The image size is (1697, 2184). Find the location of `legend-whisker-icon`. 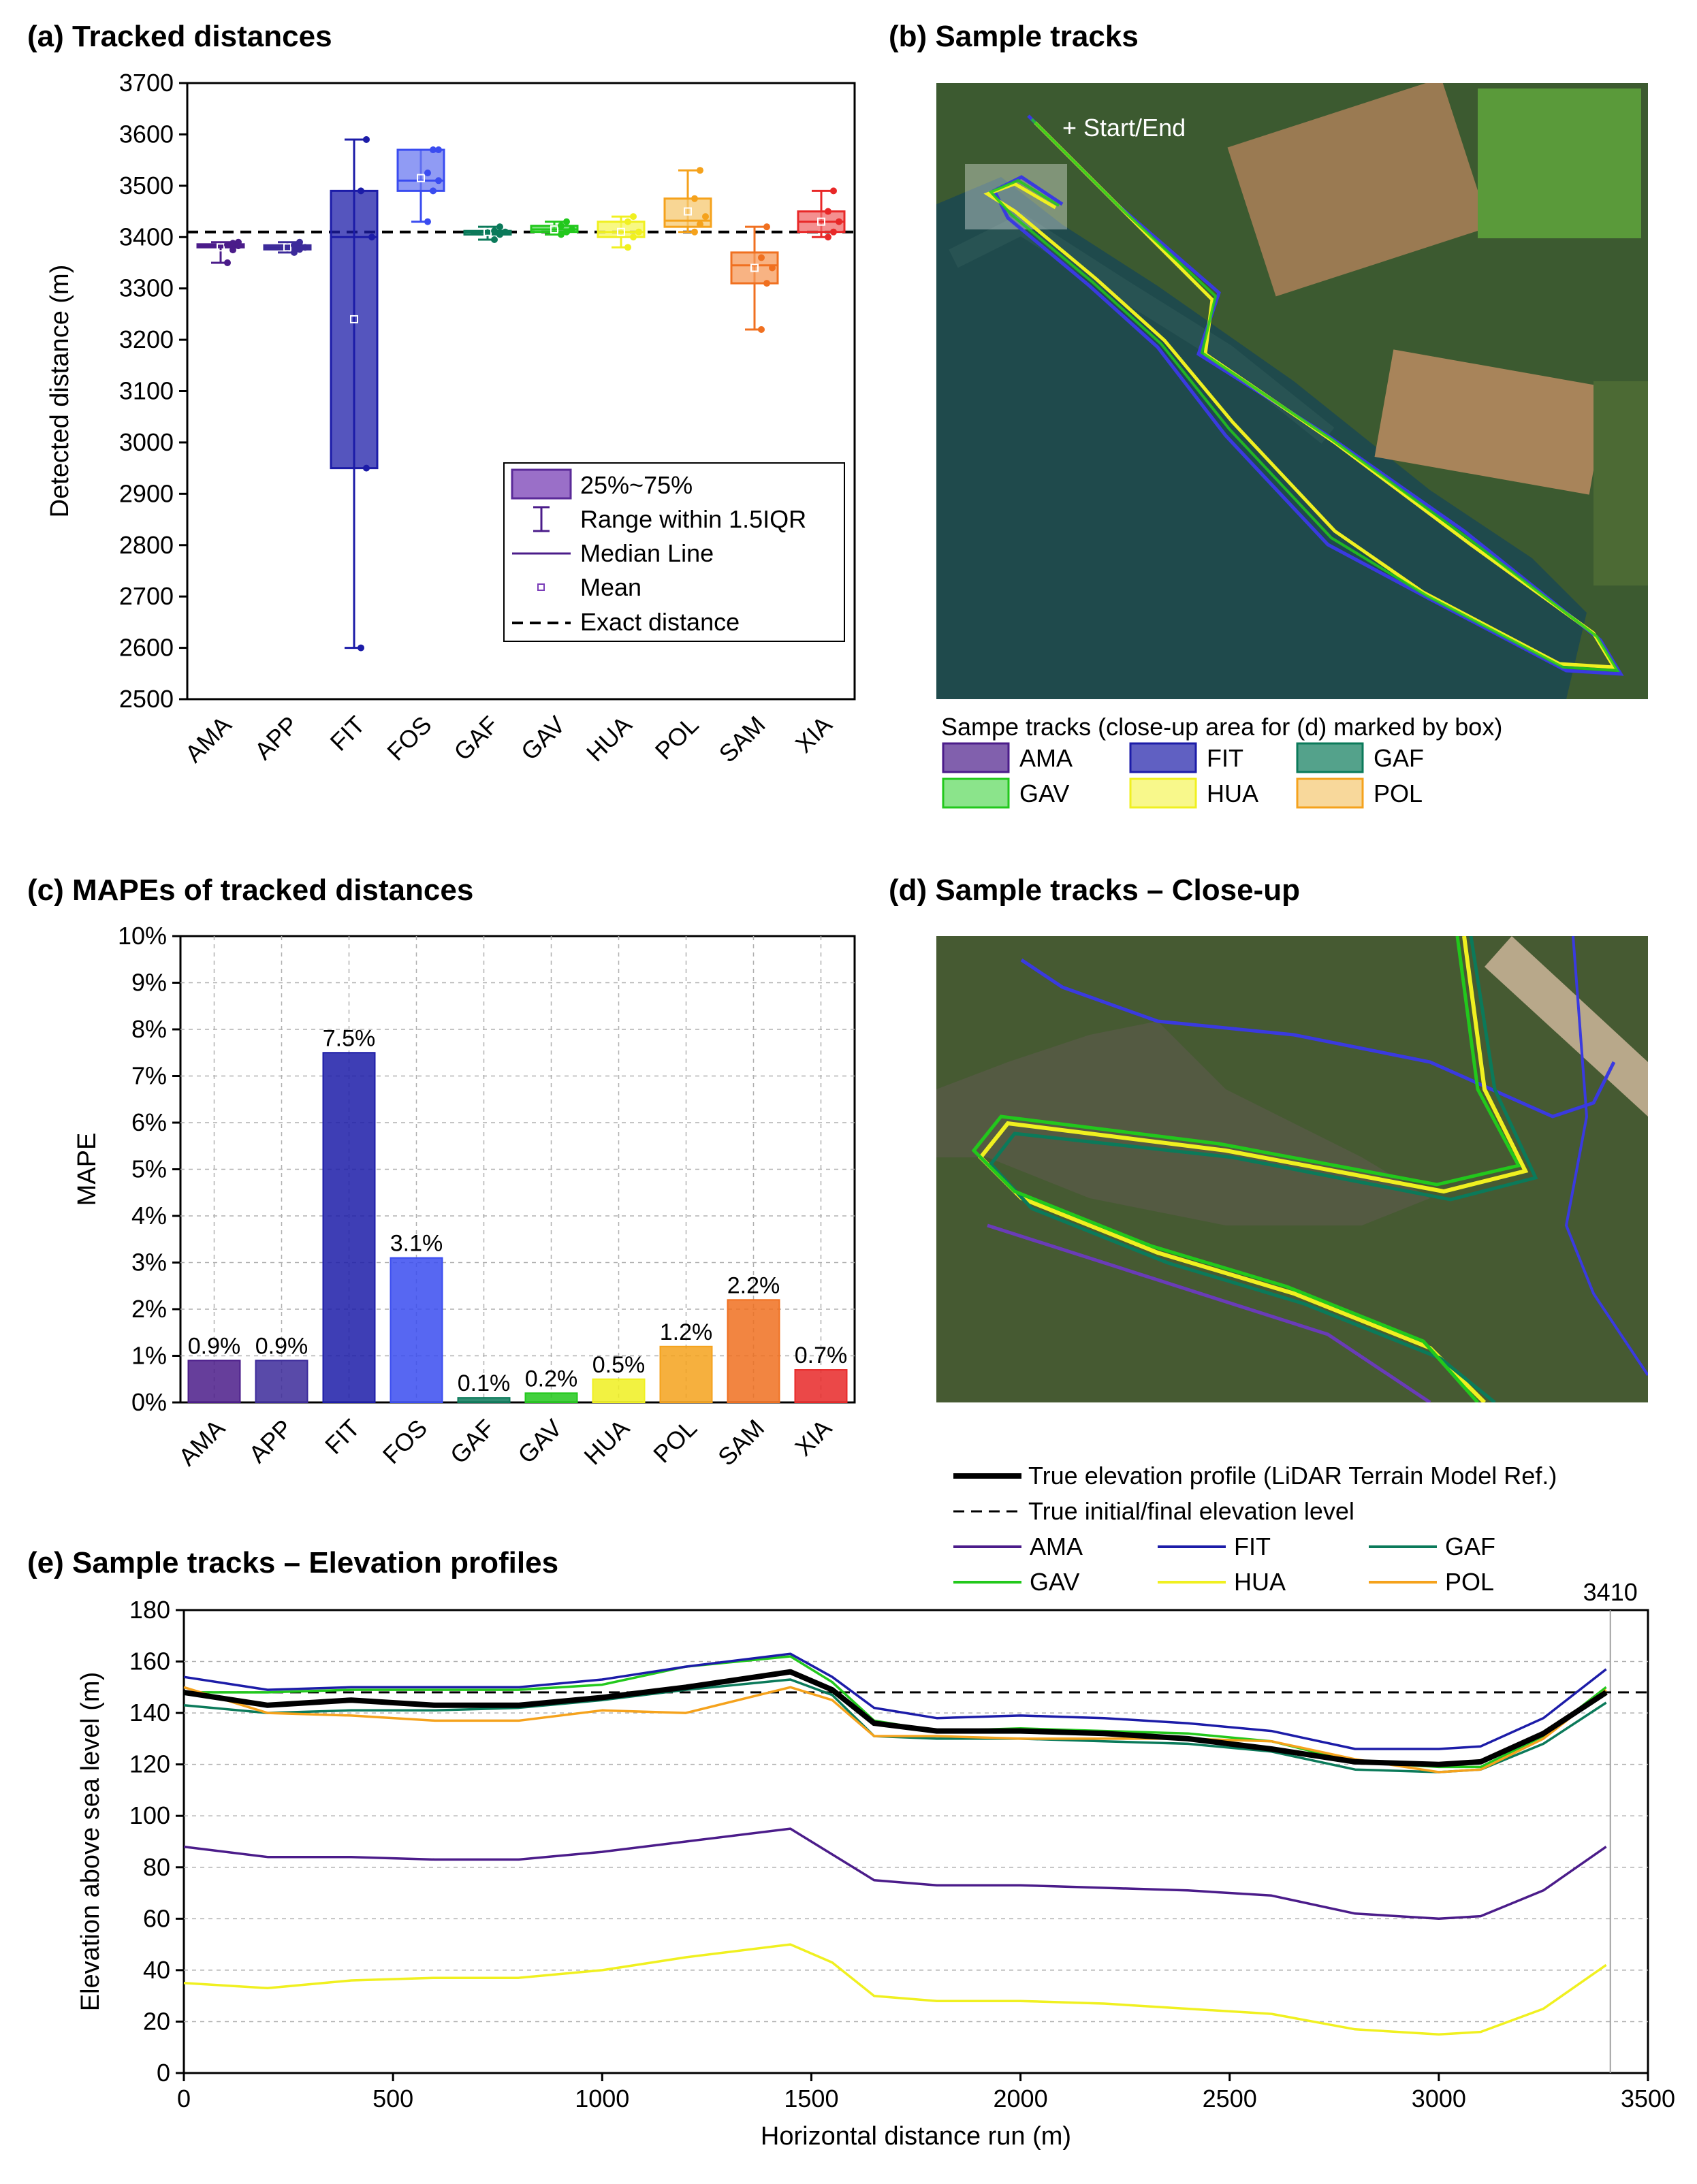

legend-whisker-icon is located at coordinates (541, 519).